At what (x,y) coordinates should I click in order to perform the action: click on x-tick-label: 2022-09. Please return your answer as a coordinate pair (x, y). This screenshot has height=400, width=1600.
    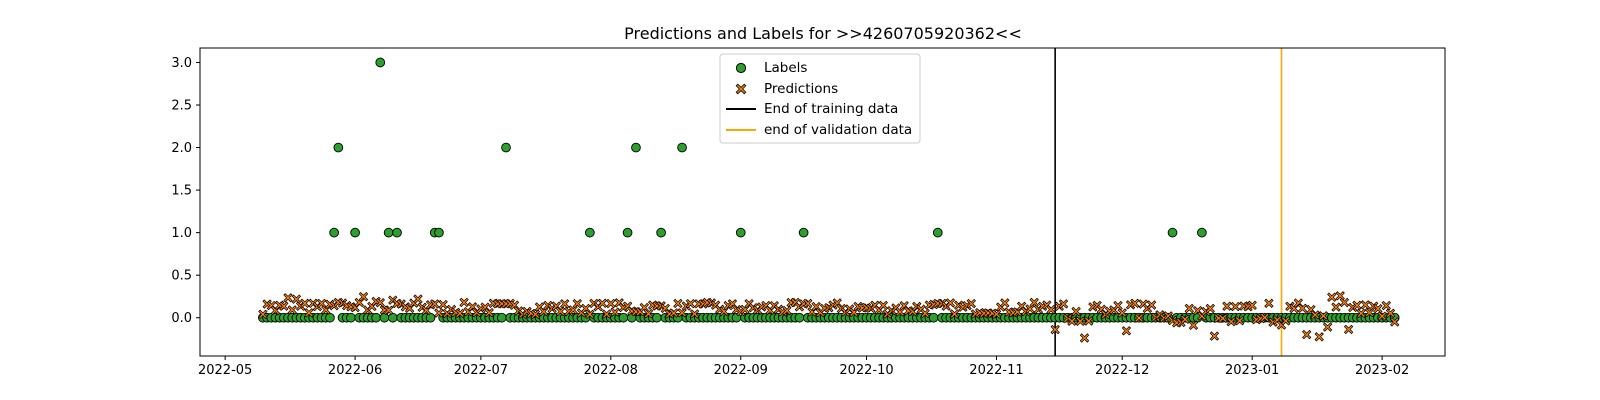
    Looking at the image, I should click on (741, 370).